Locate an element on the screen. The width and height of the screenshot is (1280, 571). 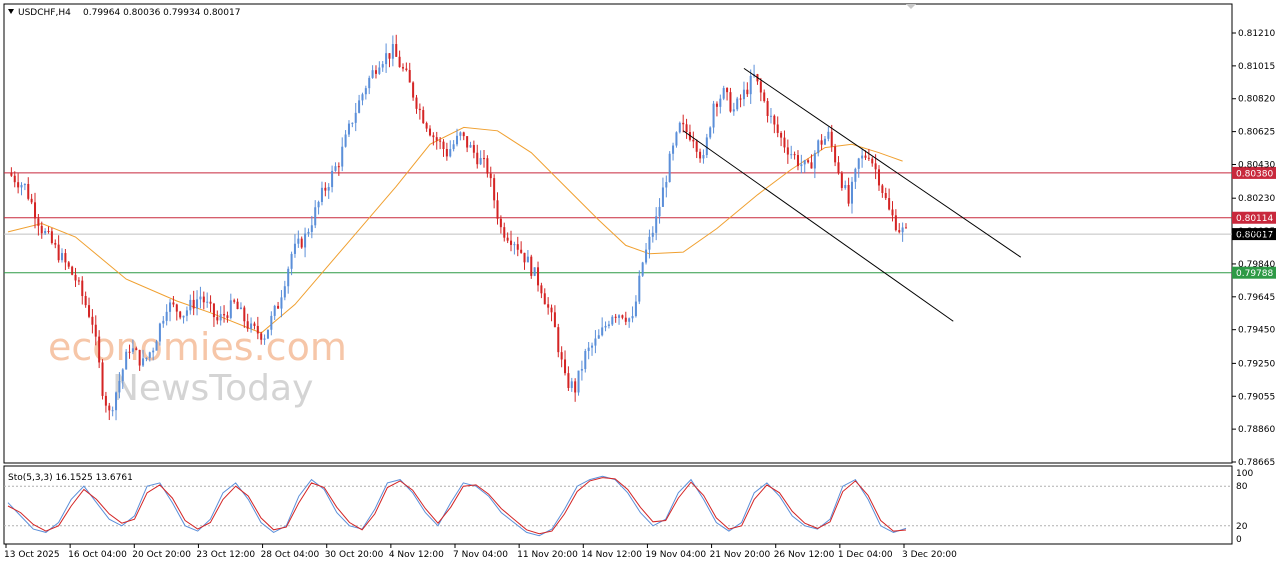
time-tick-label: 3 Dec 20:00 is located at coordinates (929, 555).